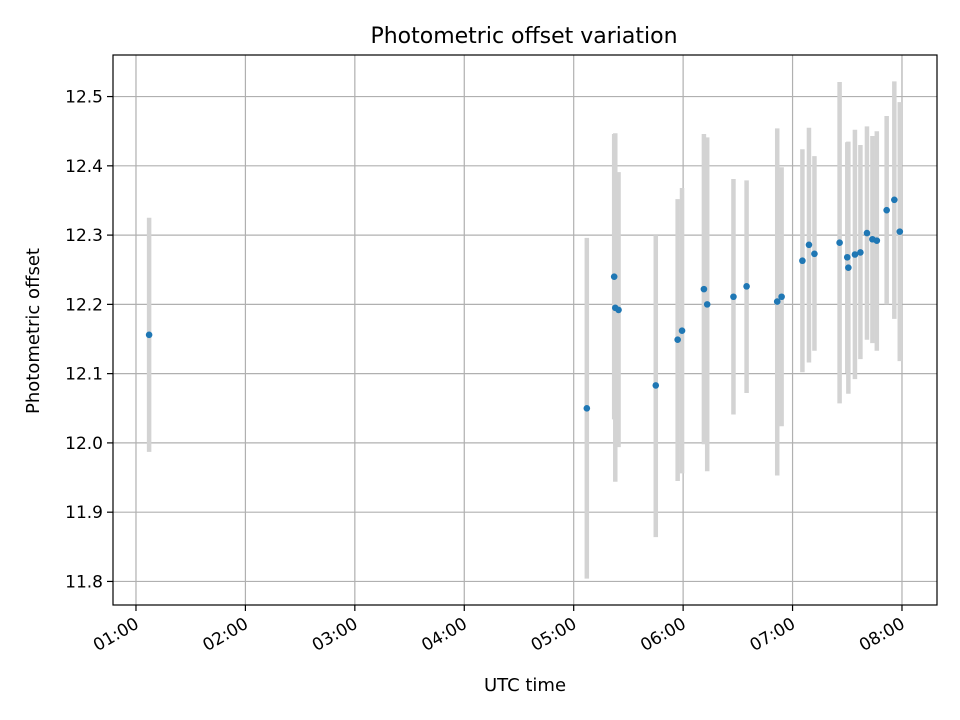 Image resolution: width=960 pixels, height=720 pixels. What do you see at coordinates (554, 635) in the screenshot?
I see `x-tick-label: 05:00` at bounding box center [554, 635].